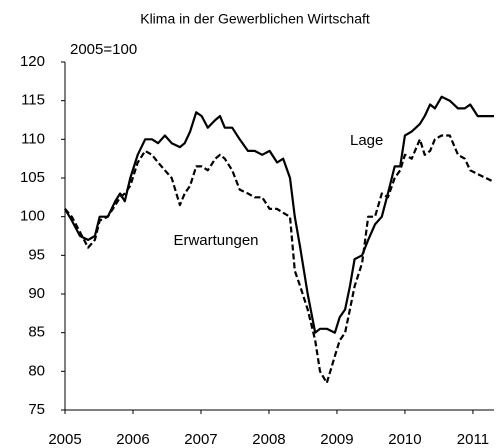 The height and width of the screenshot is (448, 496). What do you see at coordinates (32, 216) in the screenshot?
I see `y-tick-label: 100` at bounding box center [32, 216].